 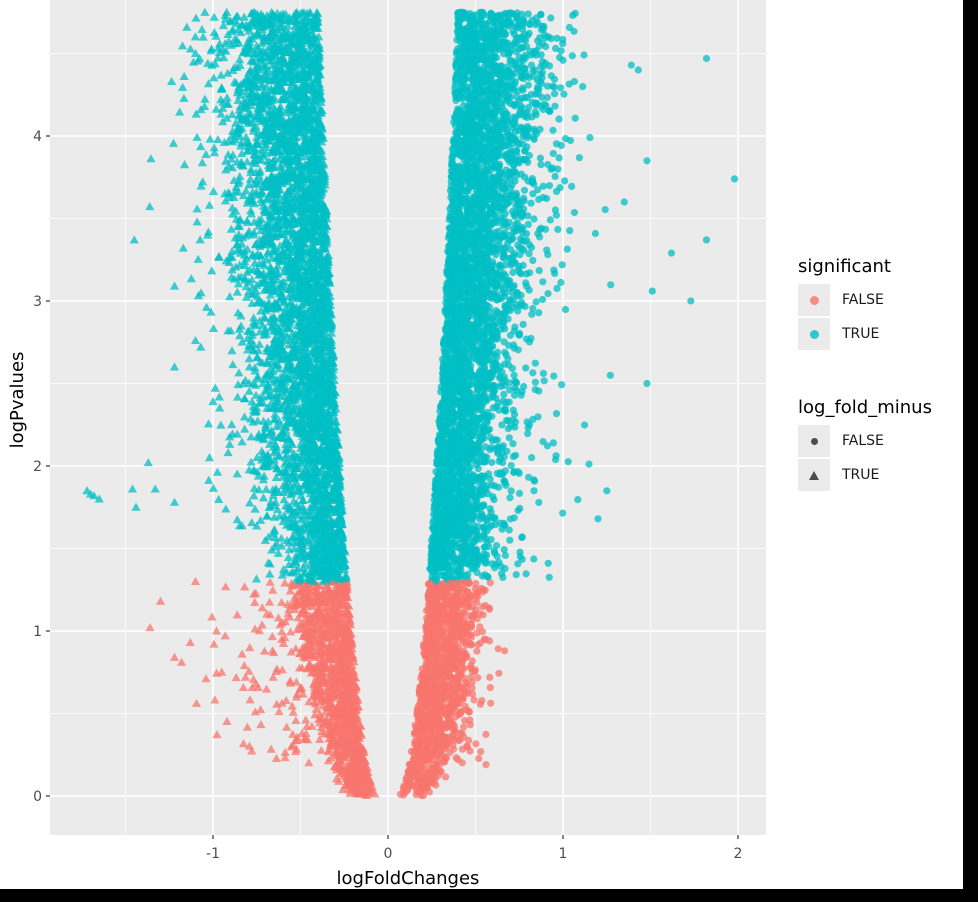 What do you see at coordinates (37, 632) in the screenshot?
I see `y-tick-label: 1` at bounding box center [37, 632].